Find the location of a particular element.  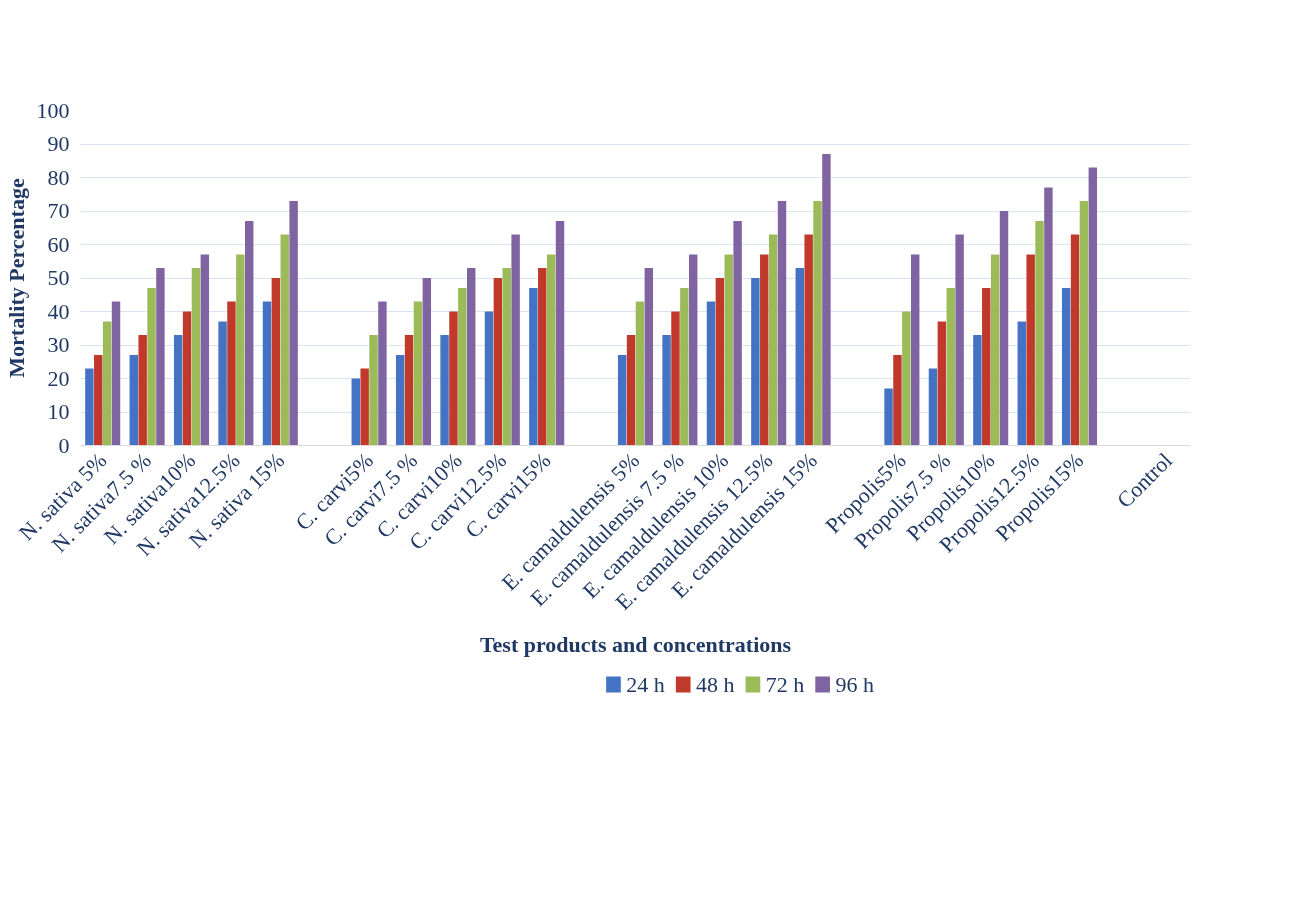

y-tick-label: 80 is located at coordinates (58, 177).